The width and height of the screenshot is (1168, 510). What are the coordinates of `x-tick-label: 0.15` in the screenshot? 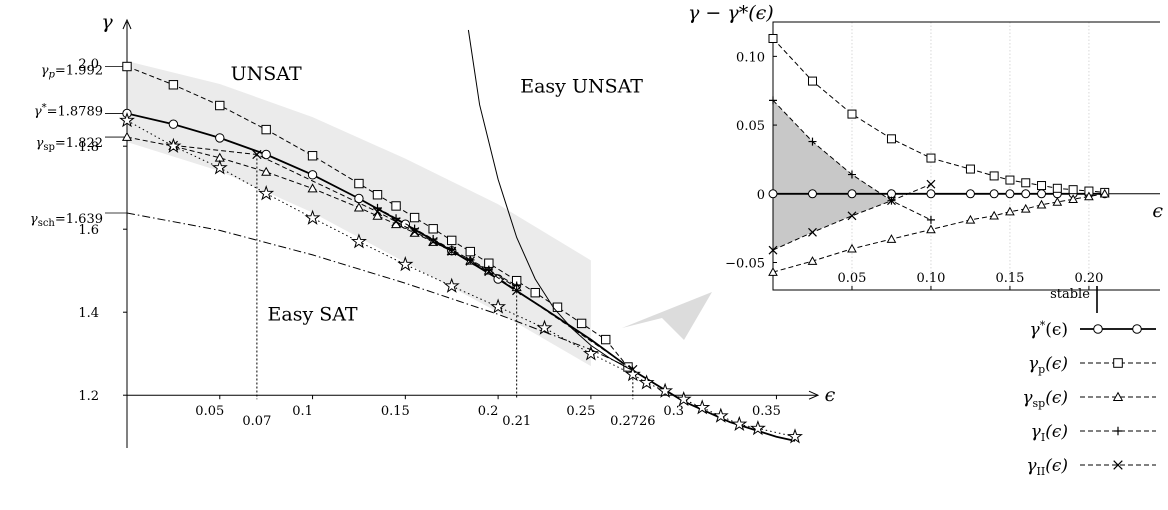 It's located at (395, 411).